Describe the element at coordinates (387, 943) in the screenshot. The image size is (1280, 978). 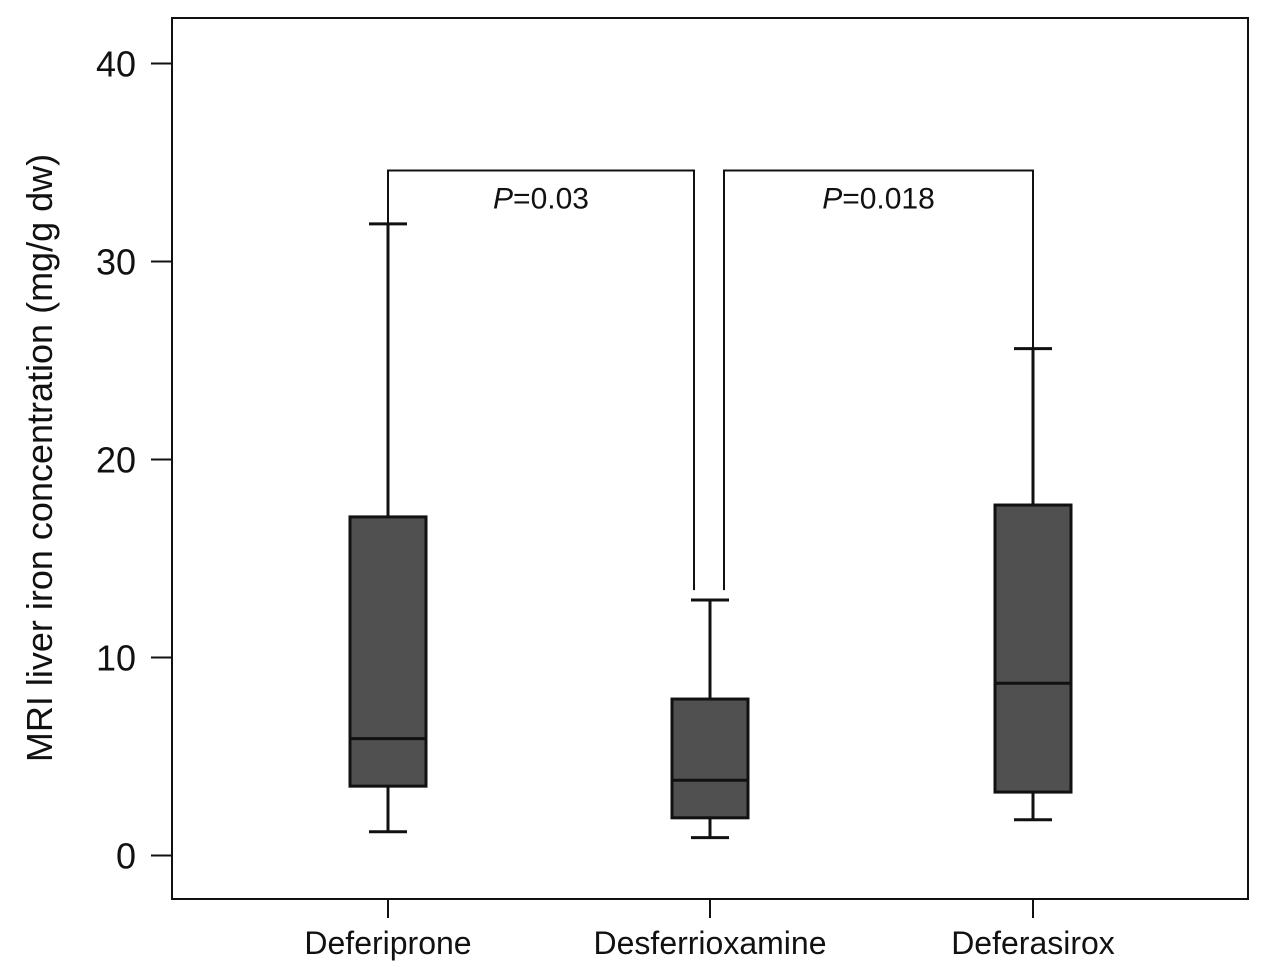
I see `x-tick-label: Deferiprone` at that location.